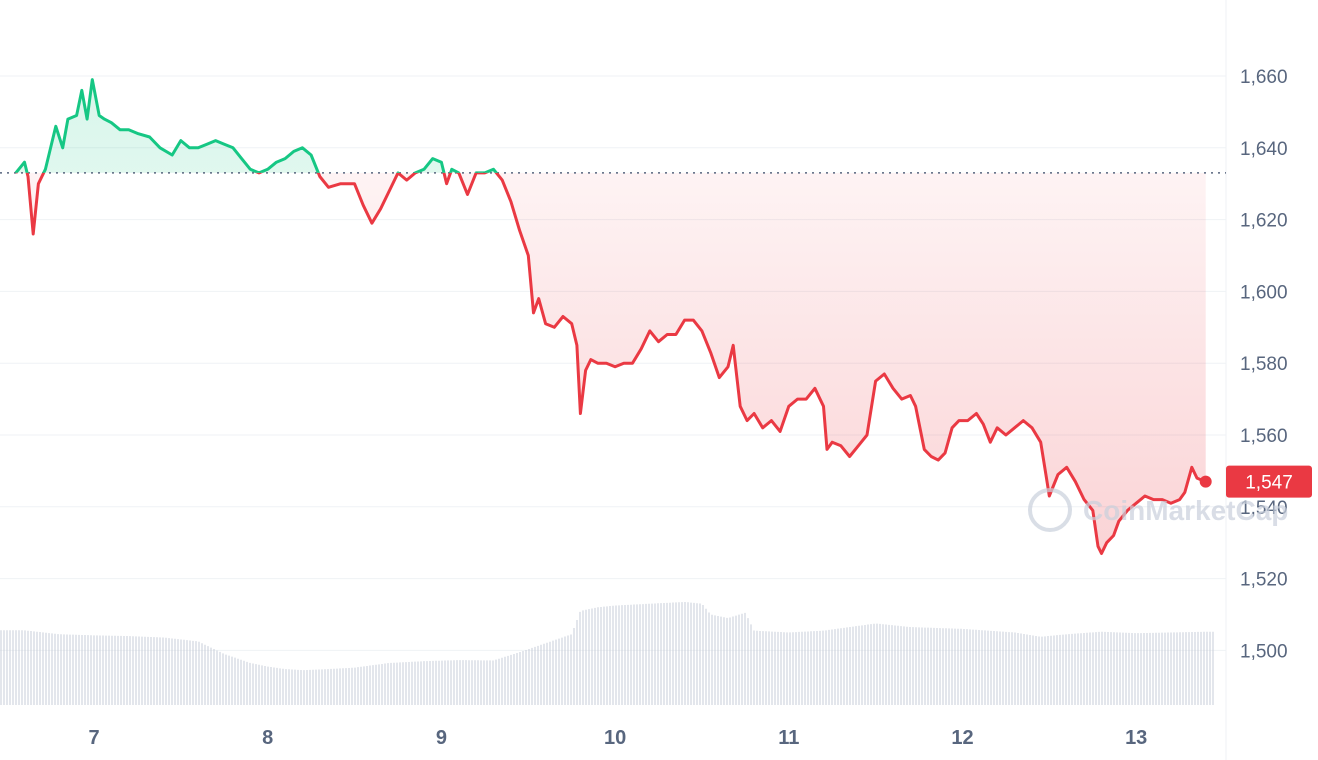 The height and width of the screenshot is (760, 1318). Describe the element at coordinates (1264, 508) in the screenshot. I see `y-tick-label: 1,540` at that location.